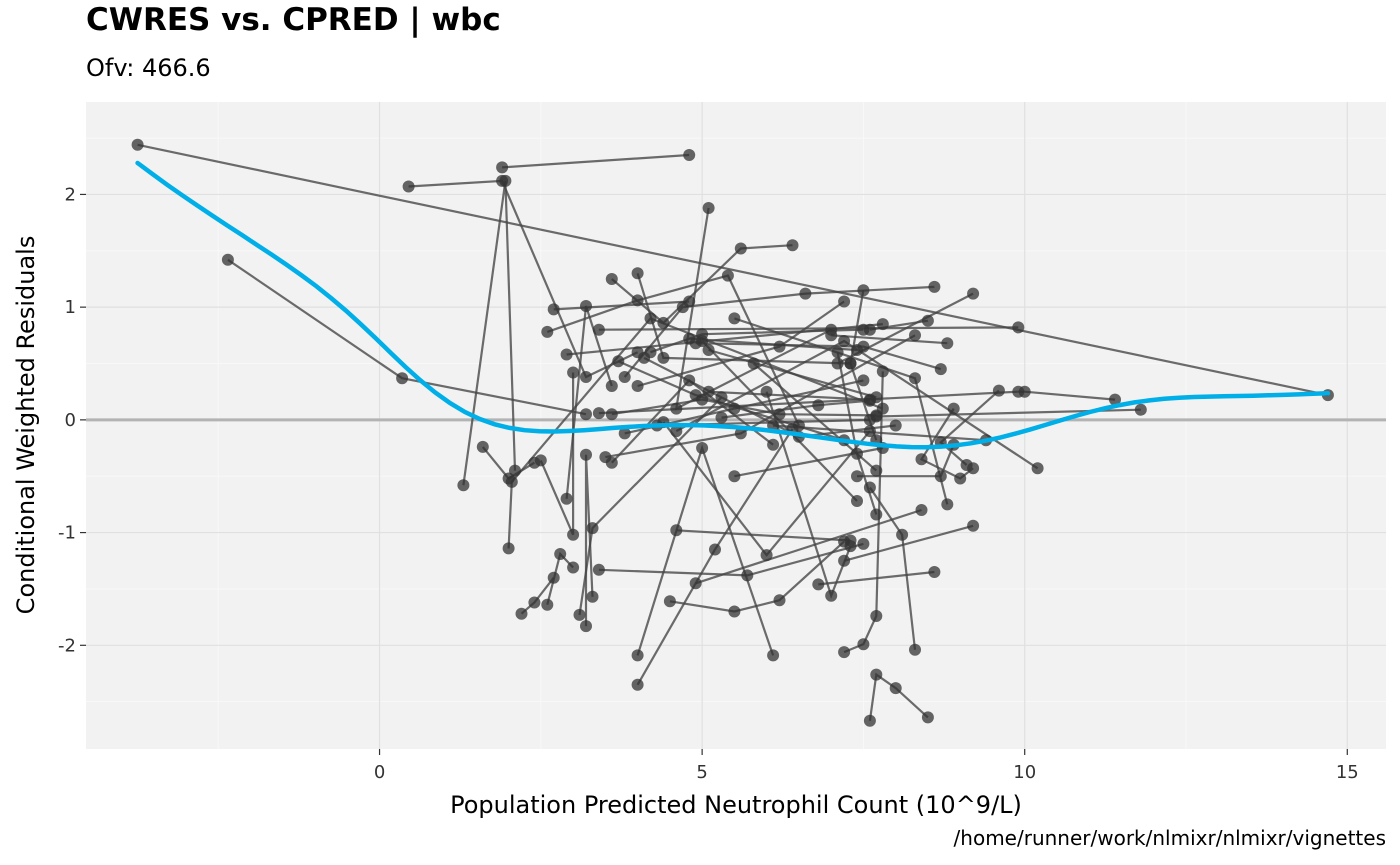 This screenshot has height=865, width=1400. What do you see at coordinates (293, 20) in the screenshot?
I see `chart-title: CWRES vs. CPRED | wbc` at bounding box center [293, 20].